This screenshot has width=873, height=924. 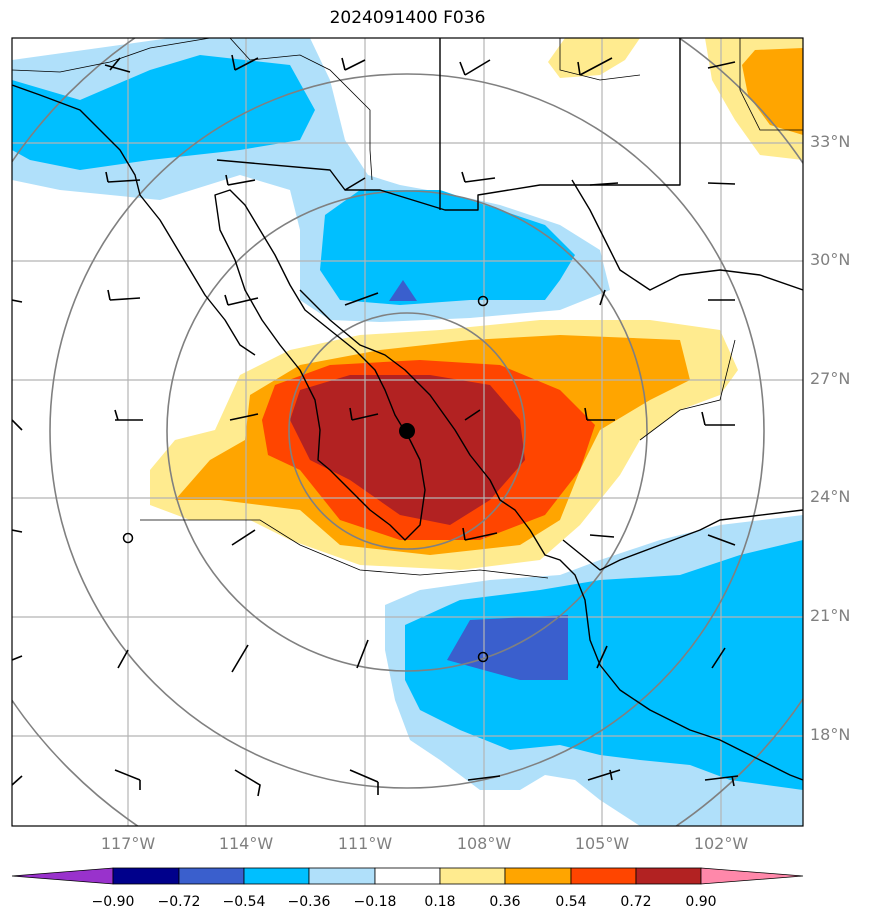 I want to click on colorbar-tick-label: −0.90, so click(x=113, y=902).